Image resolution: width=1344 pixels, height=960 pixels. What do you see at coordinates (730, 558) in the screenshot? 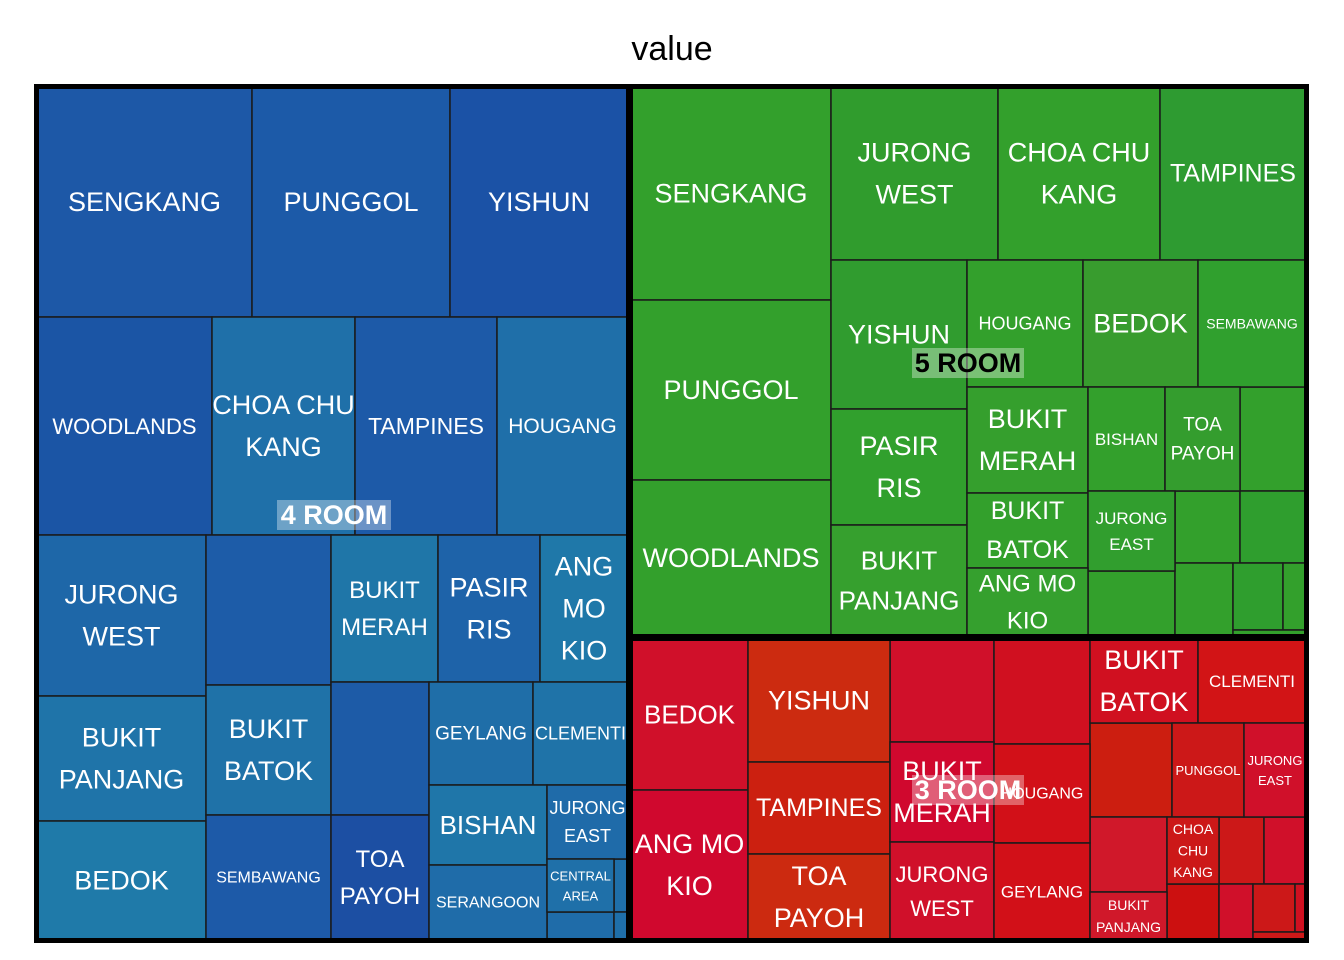
I see `tile-label-woodlands: WOODLANDS` at bounding box center [730, 558].